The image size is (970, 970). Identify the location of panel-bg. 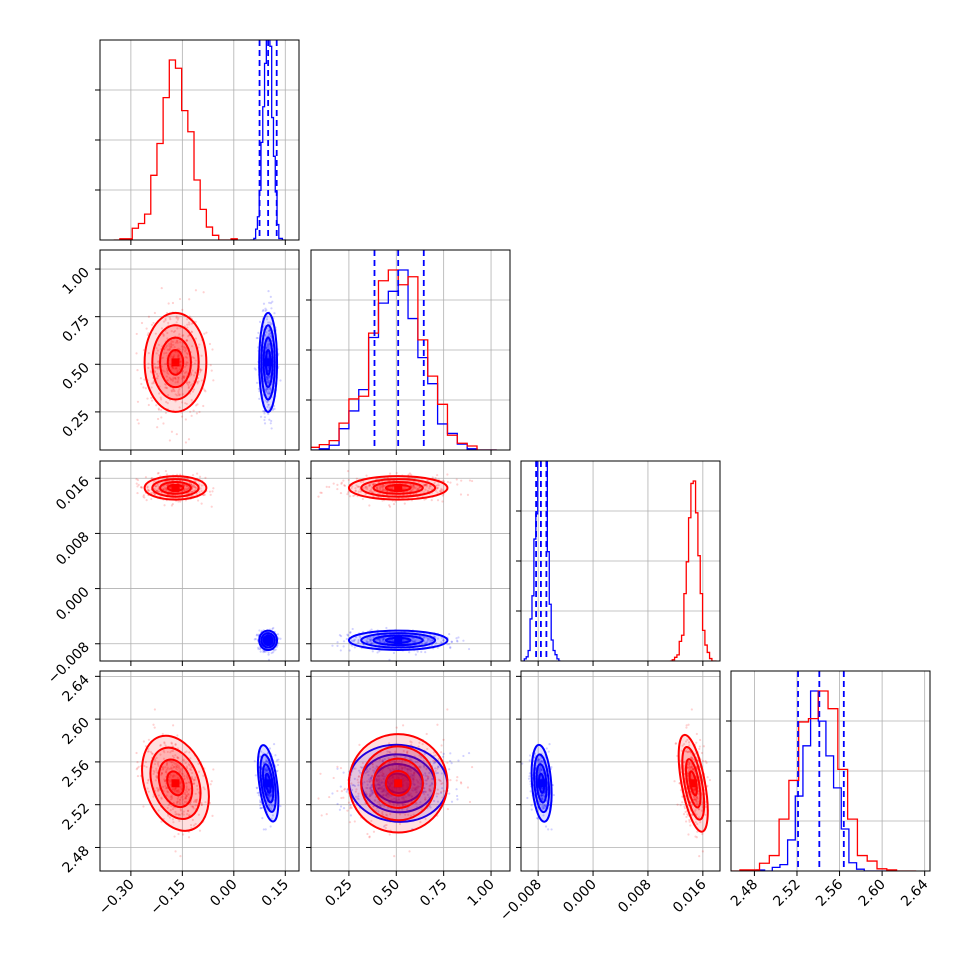
(199, 350).